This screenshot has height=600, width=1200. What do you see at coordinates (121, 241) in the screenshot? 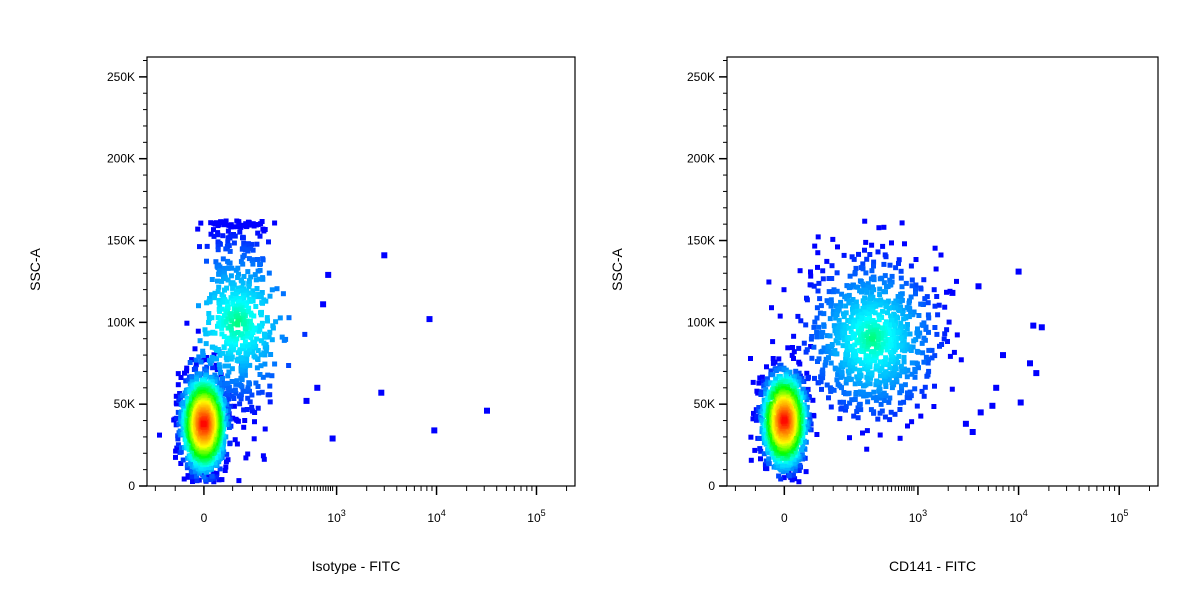
I see `y-tick-label: 150K` at bounding box center [121, 241].